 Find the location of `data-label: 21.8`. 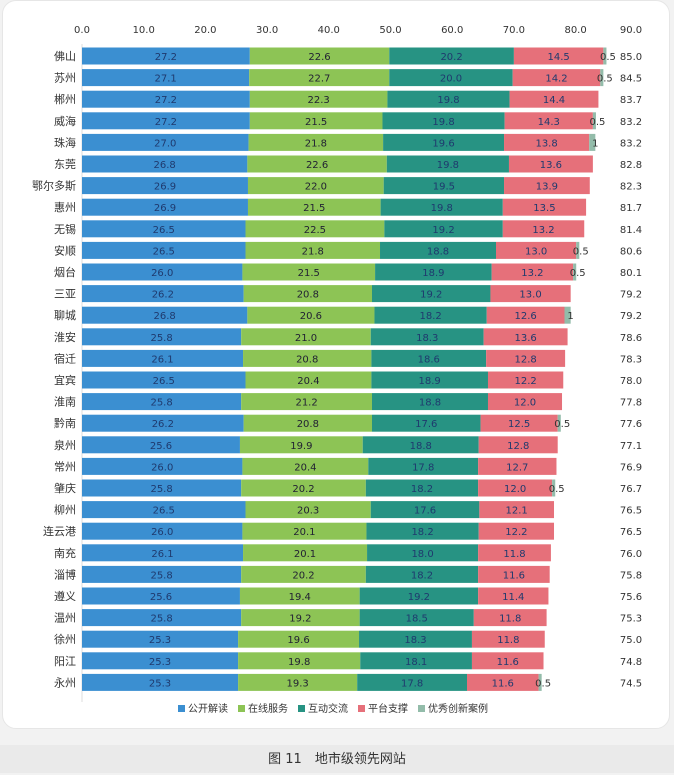

data-label: 21.8 is located at coordinates (316, 143).